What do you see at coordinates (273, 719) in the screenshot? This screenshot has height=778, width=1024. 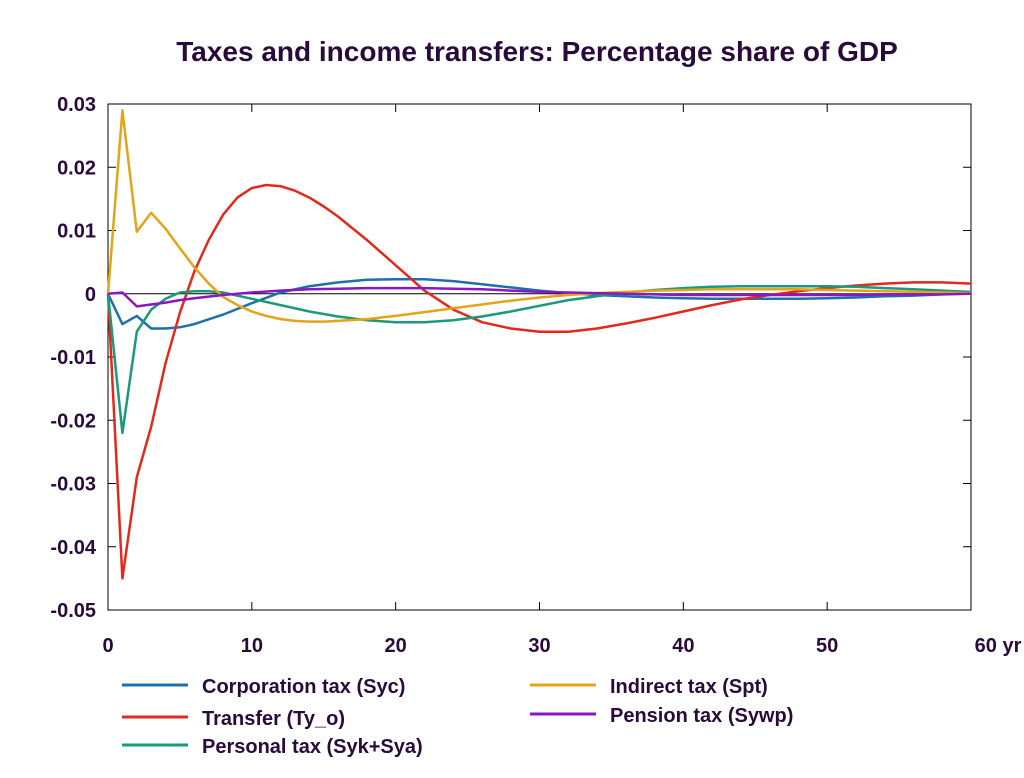 I see `legend-label: Transfer (Ty_o)` at bounding box center [273, 719].